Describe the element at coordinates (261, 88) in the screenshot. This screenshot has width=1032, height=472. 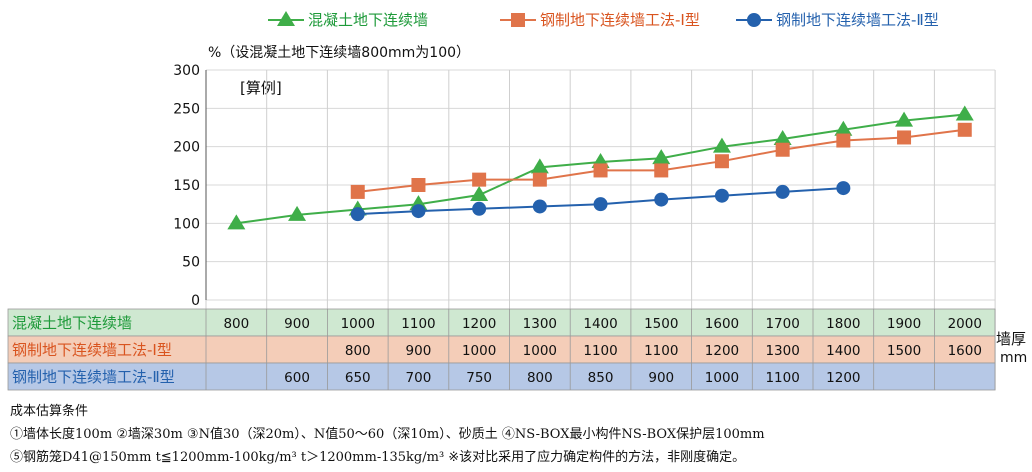
I see `example-annotation: [算例]` at that location.